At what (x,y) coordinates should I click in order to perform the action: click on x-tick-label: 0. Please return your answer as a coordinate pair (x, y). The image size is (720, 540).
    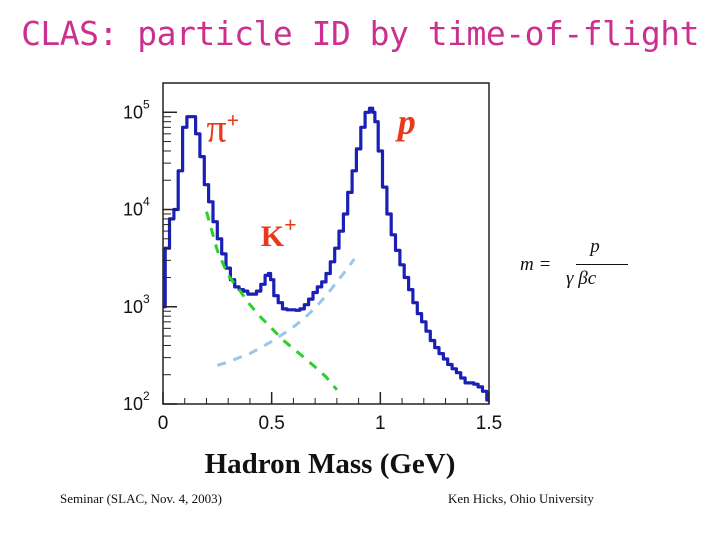
    Looking at the image, I should click on (163, 423).